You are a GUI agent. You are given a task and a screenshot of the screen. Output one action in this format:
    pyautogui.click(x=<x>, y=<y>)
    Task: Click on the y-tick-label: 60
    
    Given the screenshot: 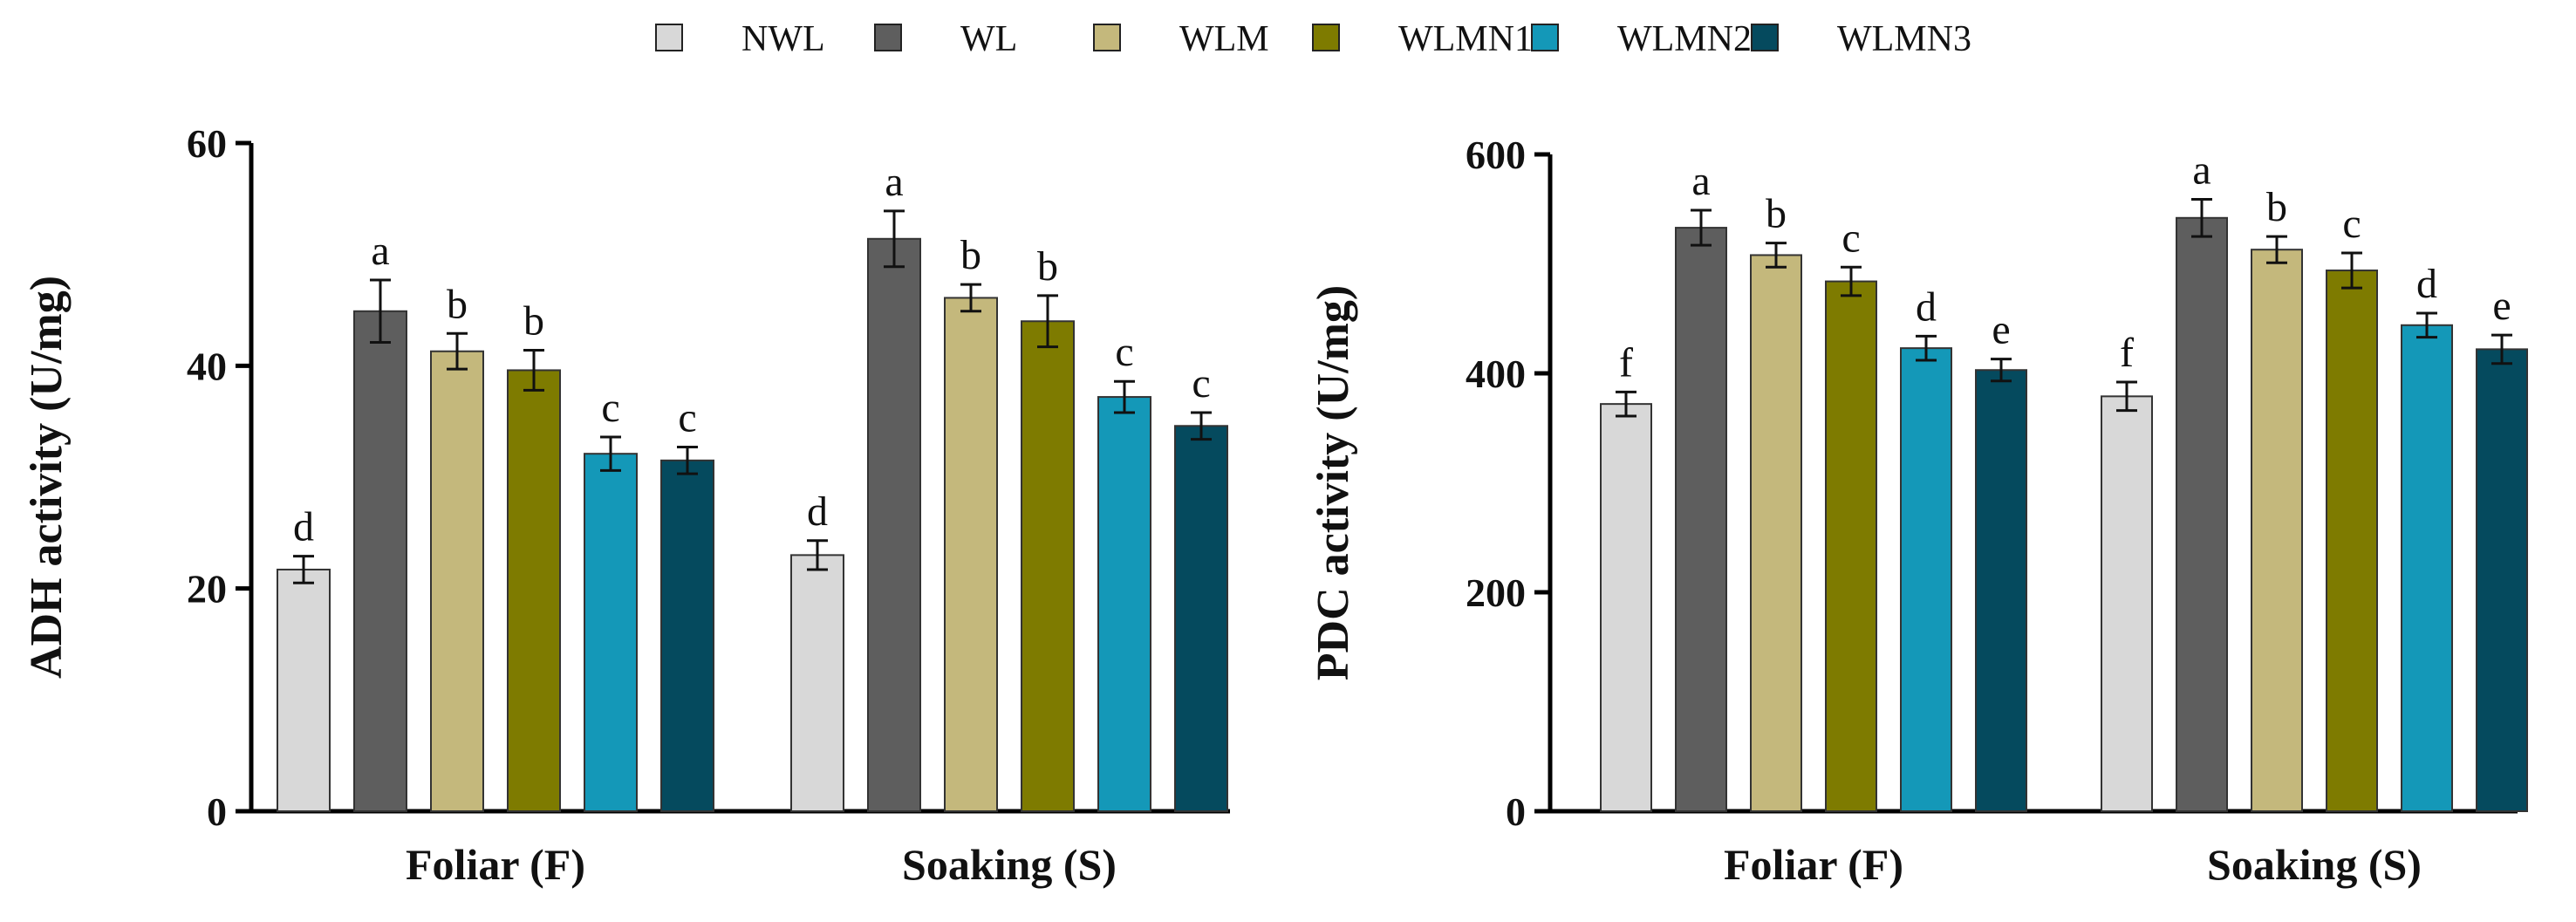 What is the action you would take?
    pyautogui.click(x=207, y=143)
    